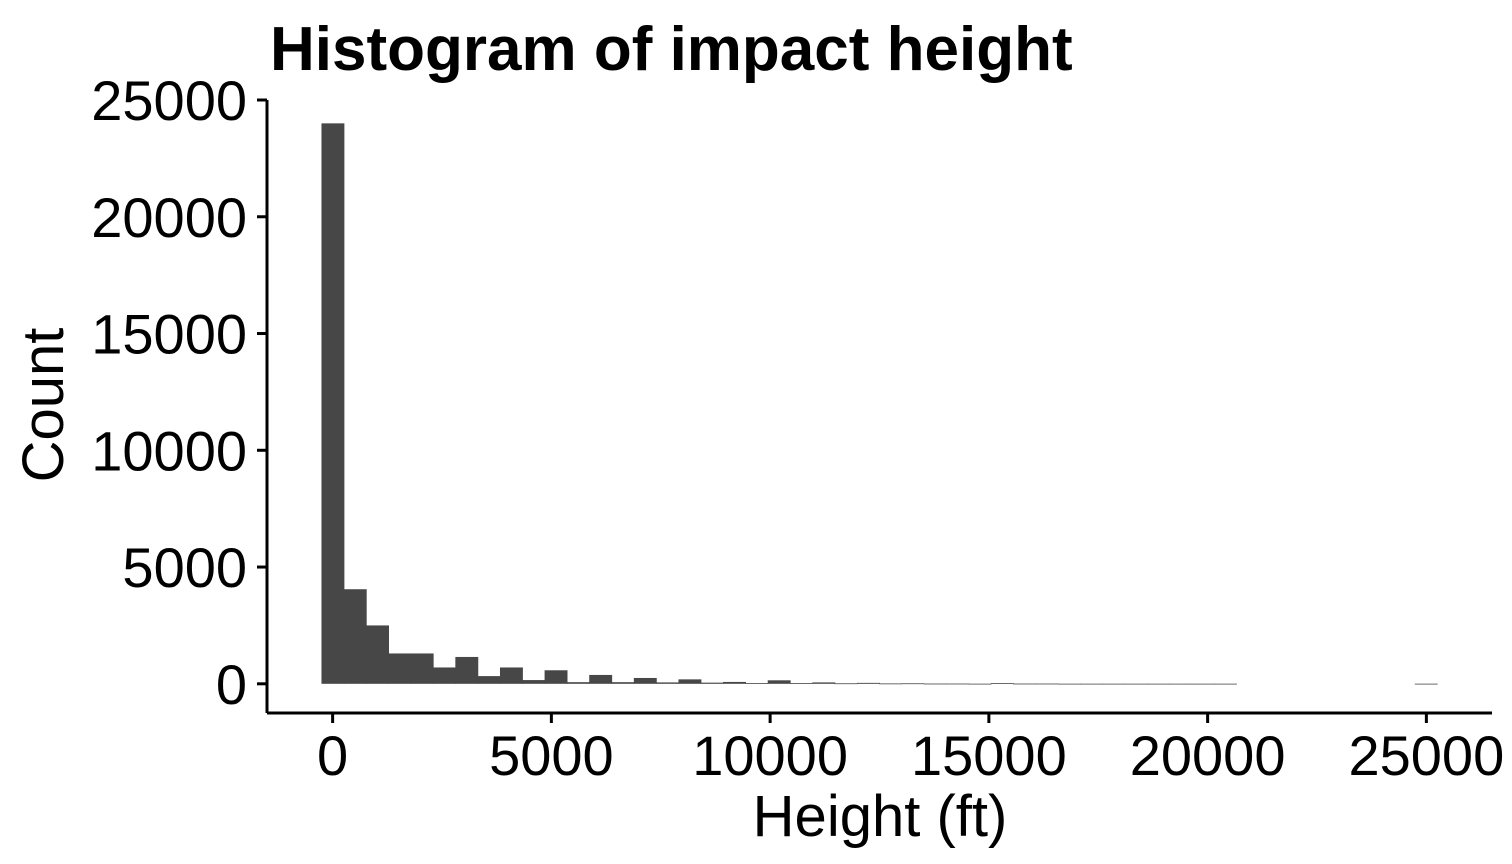 The image size is (1512, 864). Describe the element at coordinates (43, 405) in the screenshot. I see `y-axis-title: Count` at that location.